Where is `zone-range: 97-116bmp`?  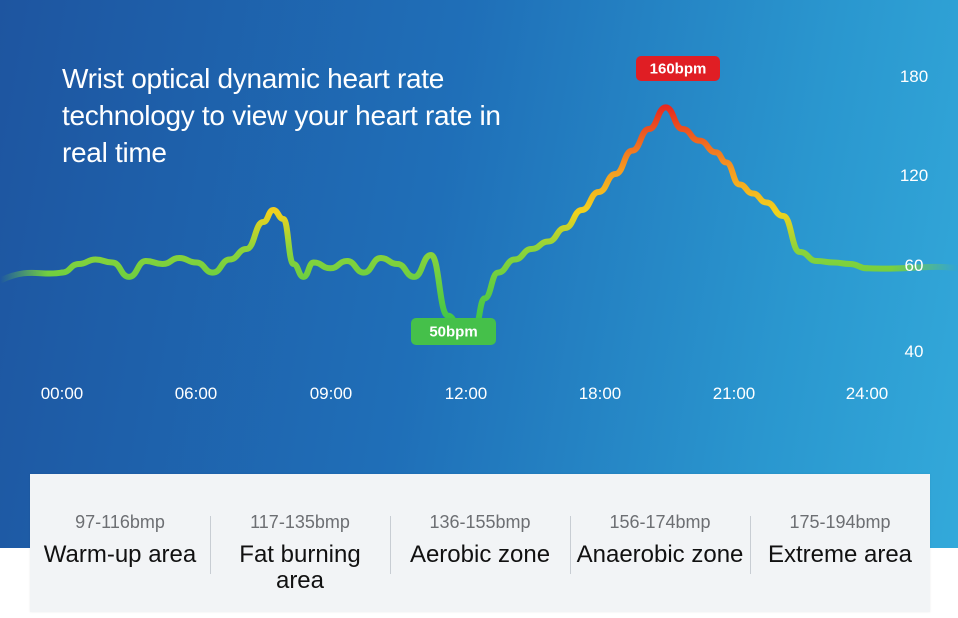 zone-range: 97-116bmp is located at coordinates (120, 522).